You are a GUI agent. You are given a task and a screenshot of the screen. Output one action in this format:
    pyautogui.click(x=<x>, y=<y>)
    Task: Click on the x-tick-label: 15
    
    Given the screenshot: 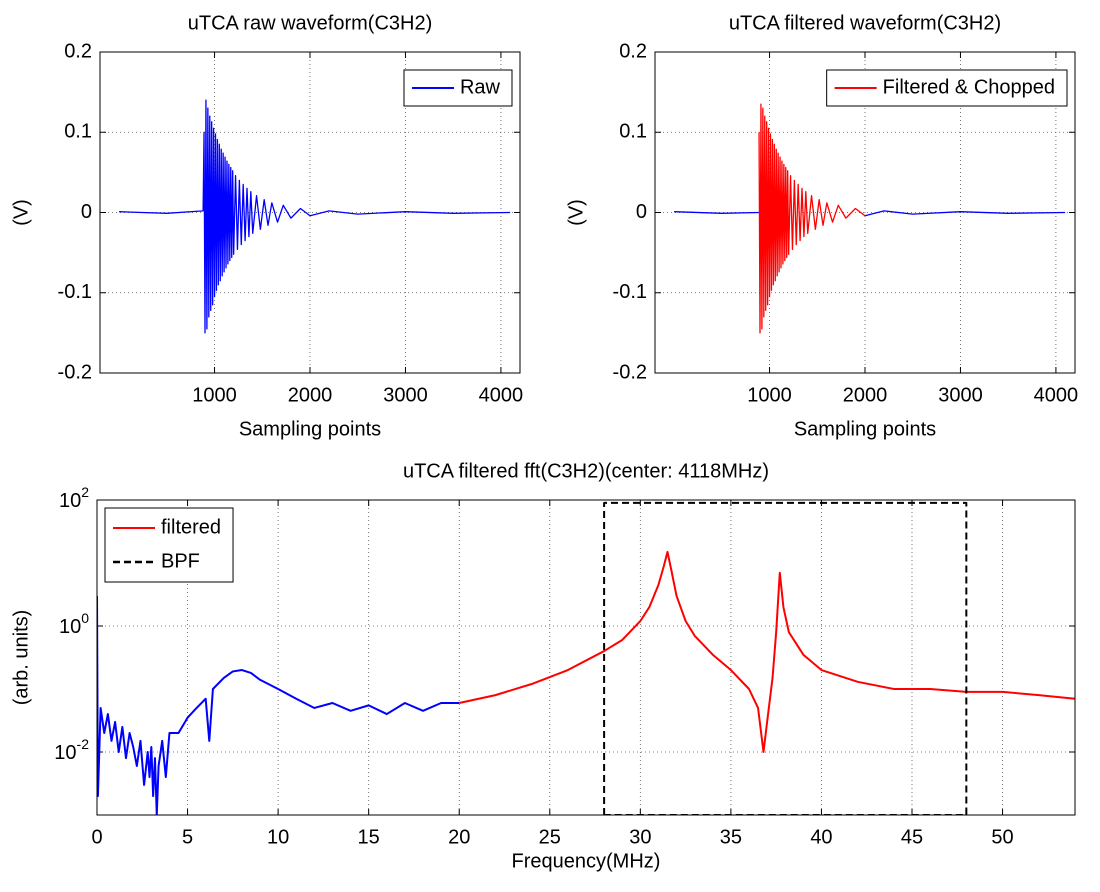 What is the action you would take?
    pyautogui.click(x=369, y=837)
    